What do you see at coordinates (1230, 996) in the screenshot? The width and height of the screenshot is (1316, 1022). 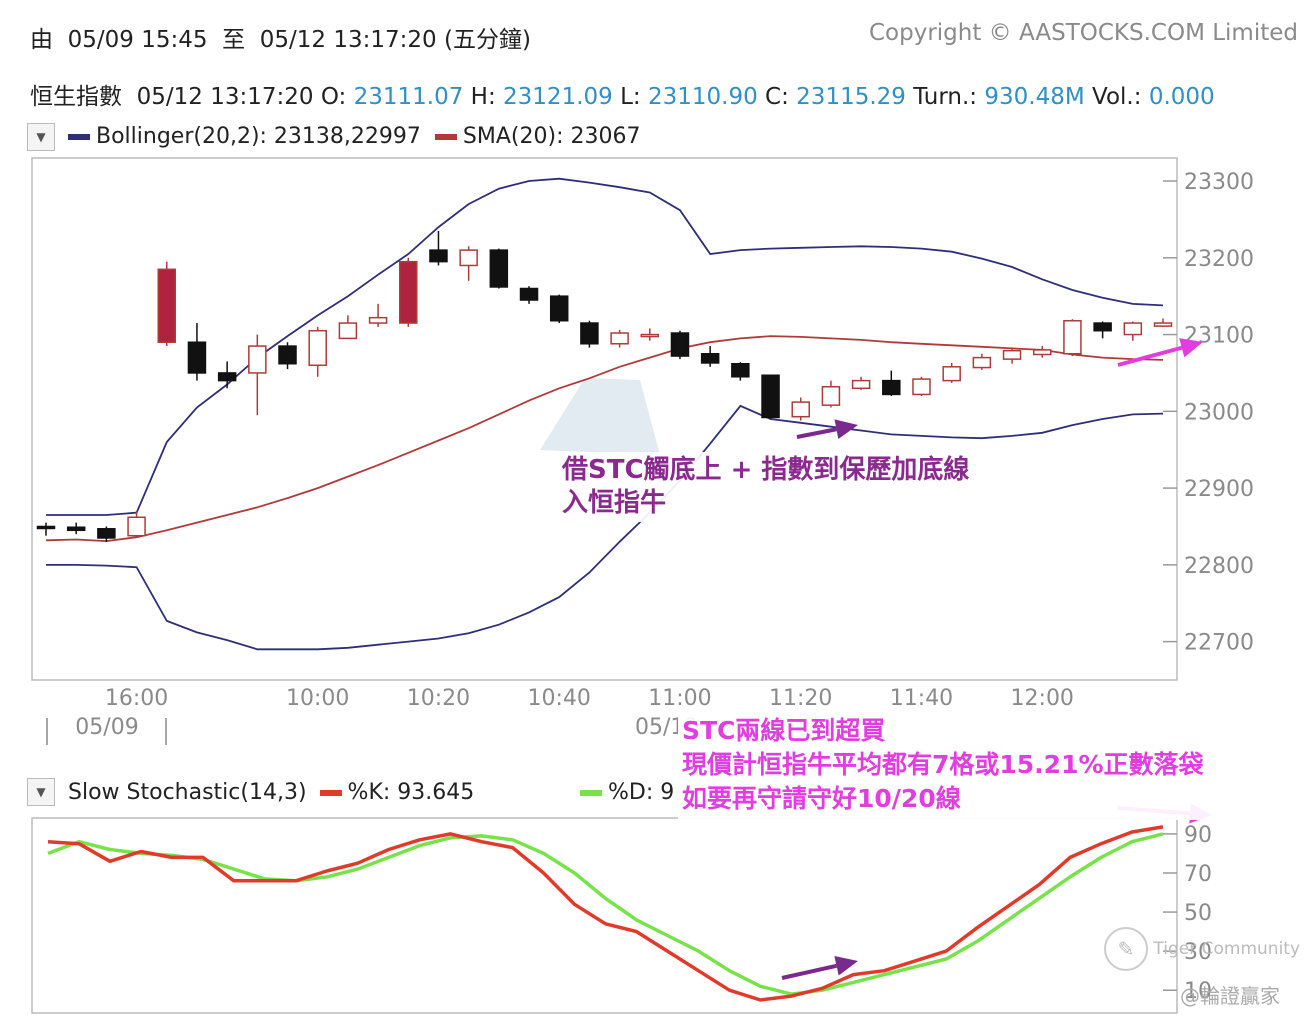 I see `author-watermark: @輪證贏家` at bounding box center [1230, 996].